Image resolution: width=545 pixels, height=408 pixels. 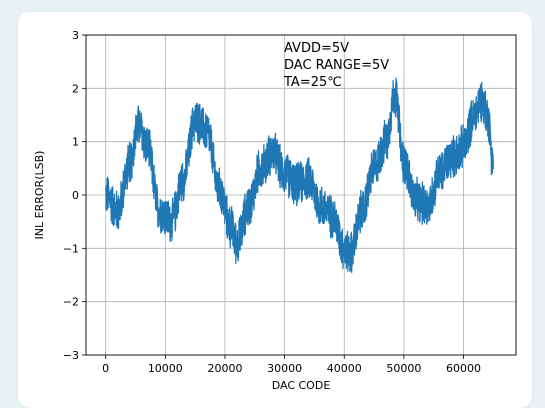 What do you see at coordinates (105, 368) in the screenshot?
I see `x-tick-label: 0` at bounding box center [105, 368].